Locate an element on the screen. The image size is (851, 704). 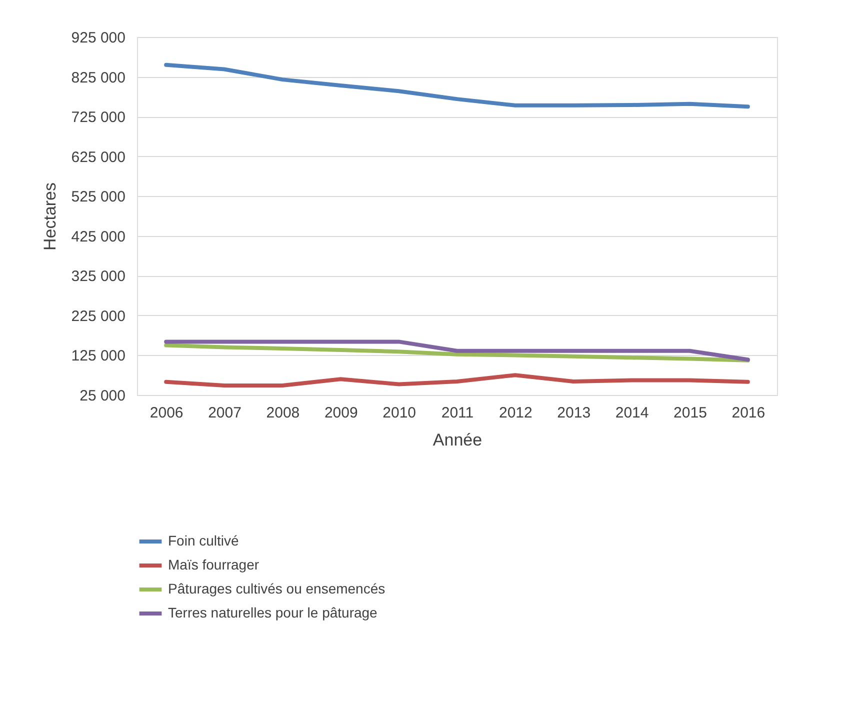
x-tick-label: 2012 is located at coordinates (515, 413).